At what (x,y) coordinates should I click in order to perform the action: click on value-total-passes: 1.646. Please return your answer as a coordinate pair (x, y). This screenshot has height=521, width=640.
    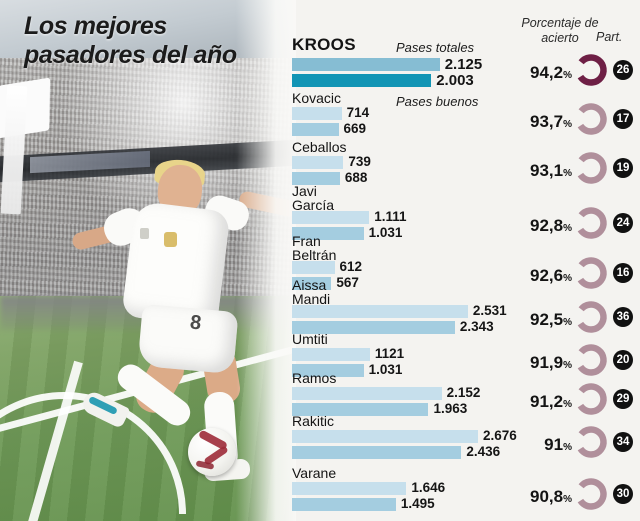
    Looking at the image, I should click on (428, 487).